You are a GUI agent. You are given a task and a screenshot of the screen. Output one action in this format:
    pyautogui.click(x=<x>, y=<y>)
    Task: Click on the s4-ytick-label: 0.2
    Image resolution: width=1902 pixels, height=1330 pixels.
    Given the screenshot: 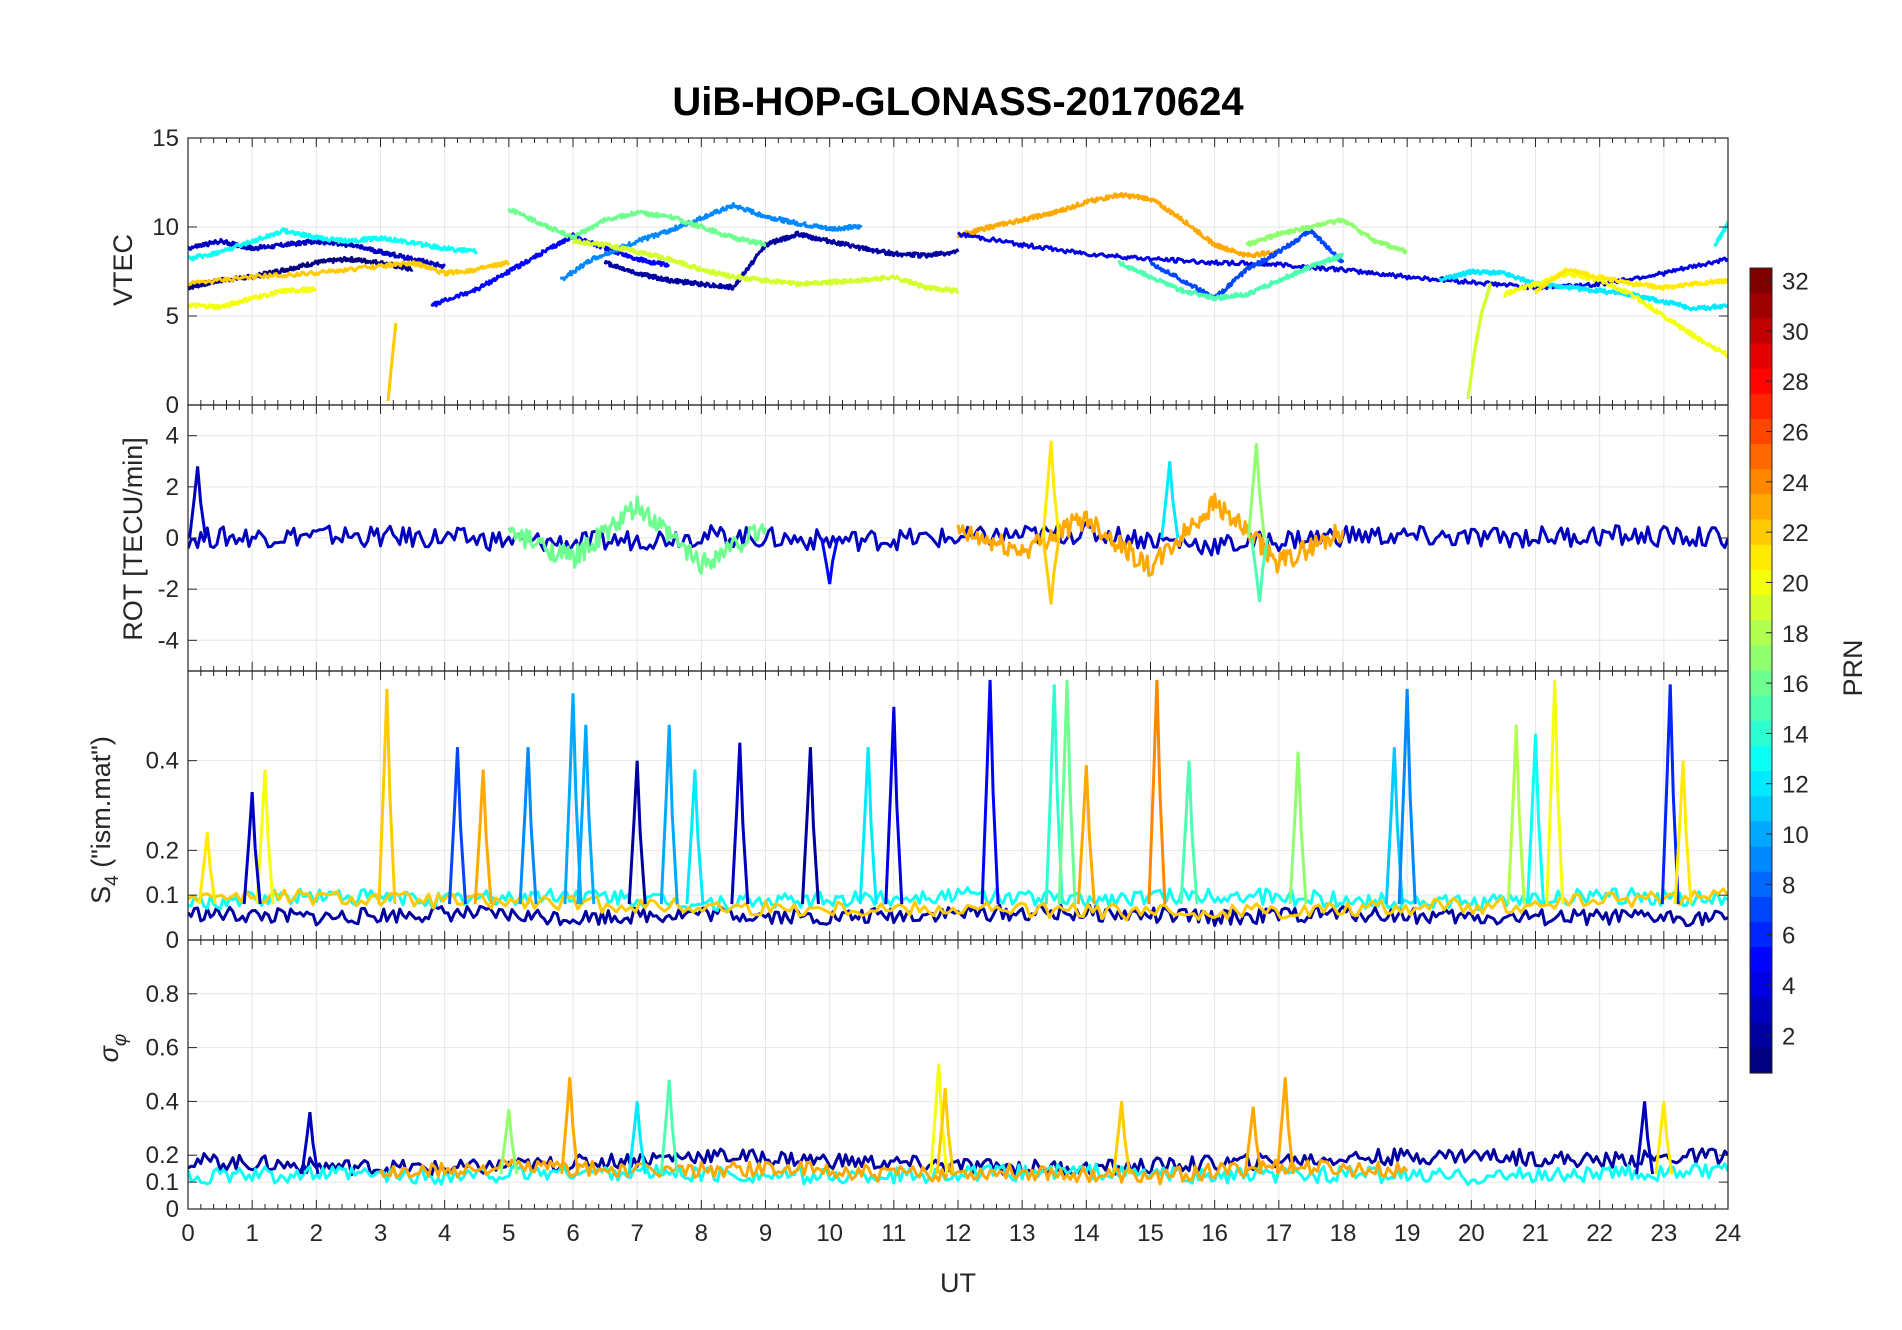 What is the action you would take?
    pyautogui.click(x=162, y=850)
    